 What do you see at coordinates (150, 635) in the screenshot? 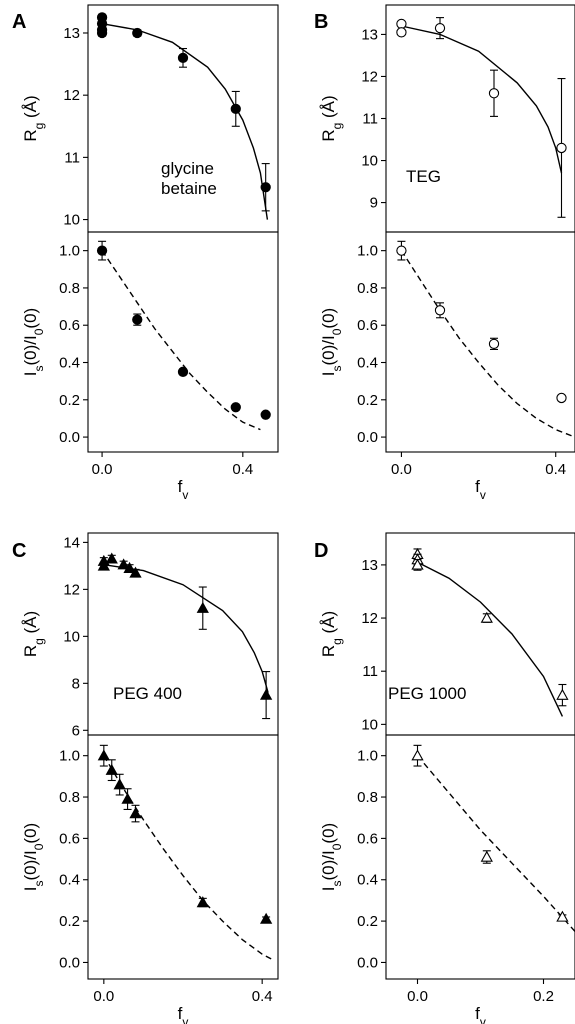
I see `panel-c-top-plot: 6 8 10 12 14 Rg (Å)` at bounding box center [150, 635].